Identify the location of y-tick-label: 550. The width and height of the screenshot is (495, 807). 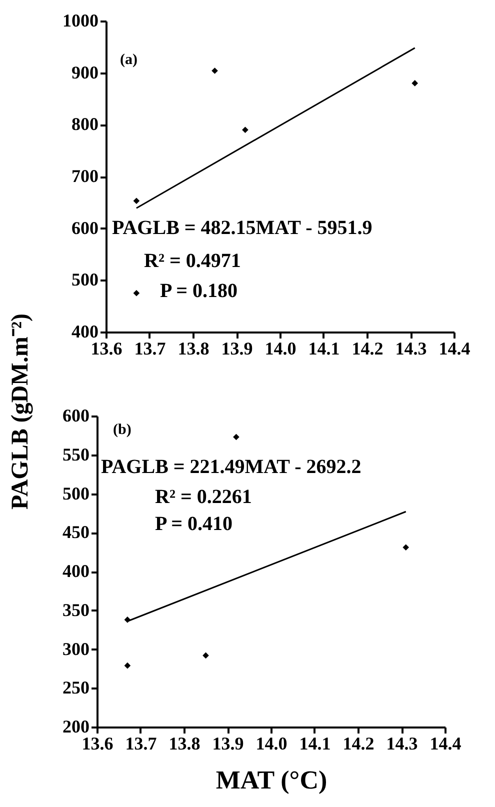
(76, 454).